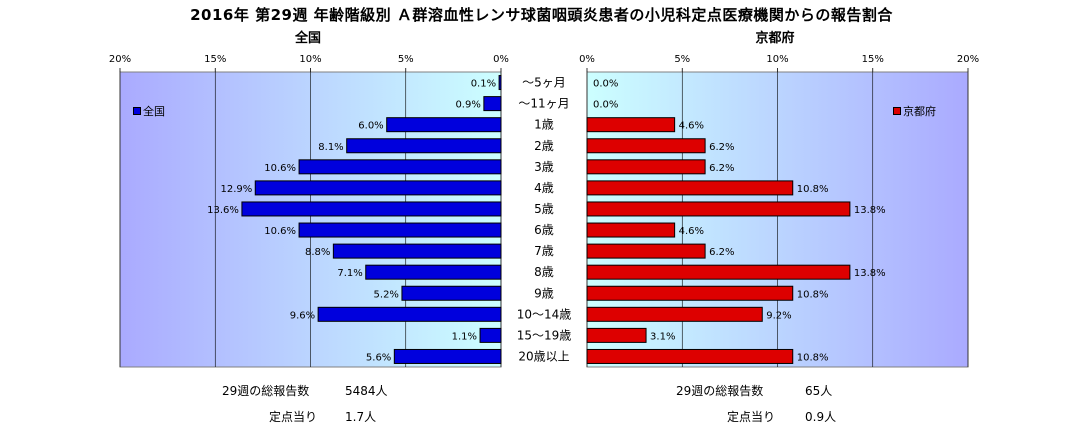 The width and height of the screenshot is (1083, 429). What do you see at coordinates (544, 230) in the screenshot?
I see `category-label: 6歳` at bounding box center [544, 230].